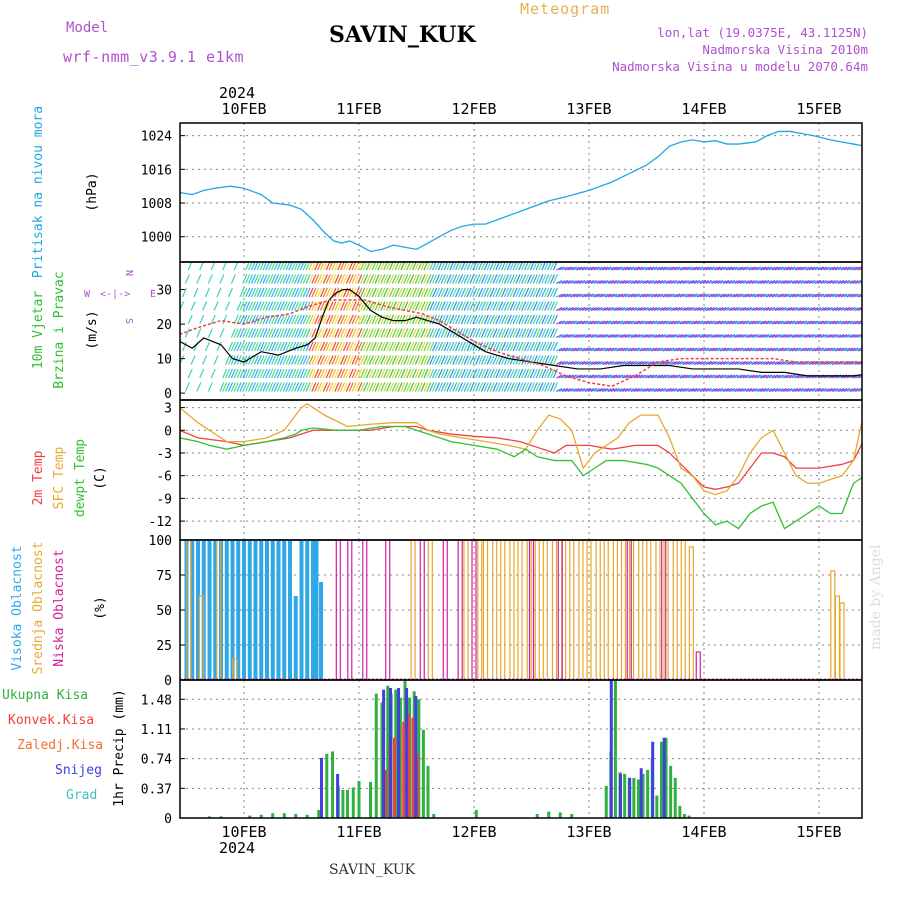 This screenshot has height=900, width=900. I want to click on wind-gust-line, so click(521, 343).